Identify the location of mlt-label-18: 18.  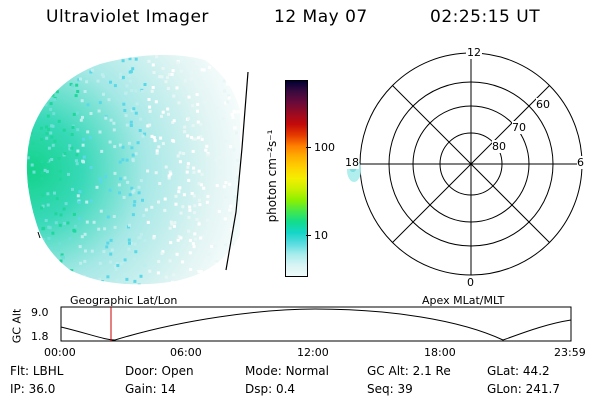
(352, 162).